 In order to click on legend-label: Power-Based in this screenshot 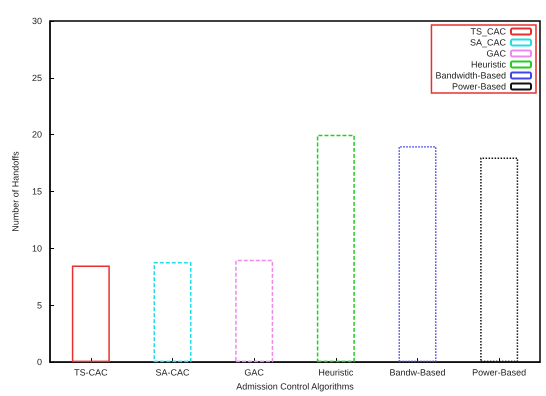, I will do `click(479, 87)`.